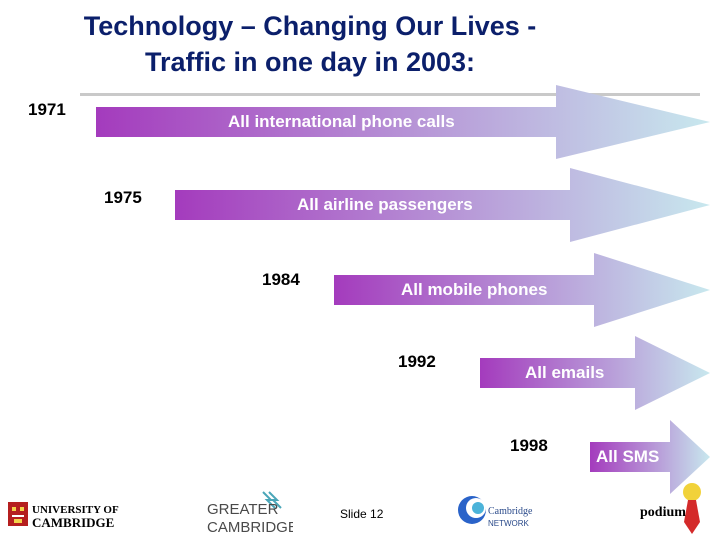 Image resolution: width=720 pixels, height=543 pixels. Describe the element at coordinates (341, 121) in the screenshot. I see `arrow-label: All international phone calls` at that location.